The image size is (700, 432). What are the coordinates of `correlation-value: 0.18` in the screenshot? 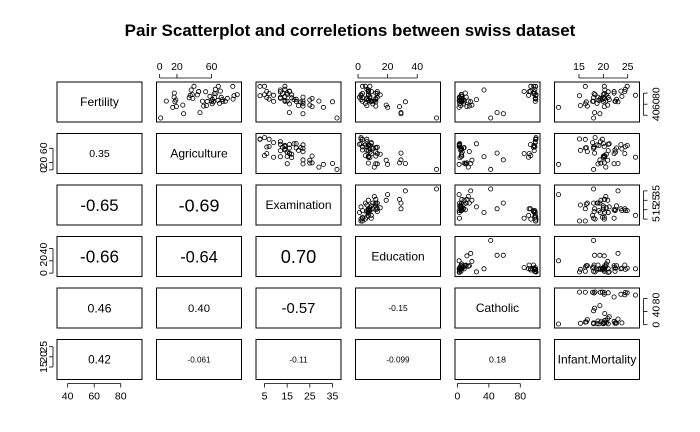 It's located at (497, 360).